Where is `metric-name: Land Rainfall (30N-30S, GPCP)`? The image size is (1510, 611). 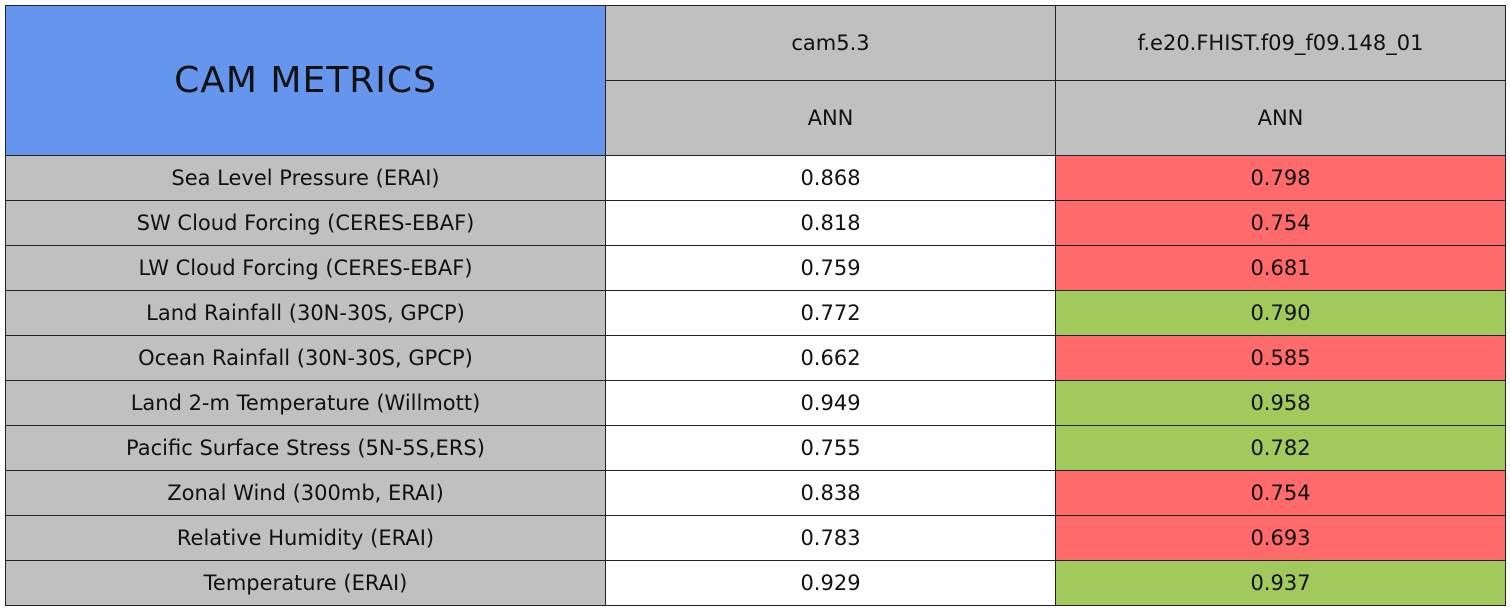
metric-name: Land Rainfall (30N-30S, GPCP) is located at coordinates (305, 313).